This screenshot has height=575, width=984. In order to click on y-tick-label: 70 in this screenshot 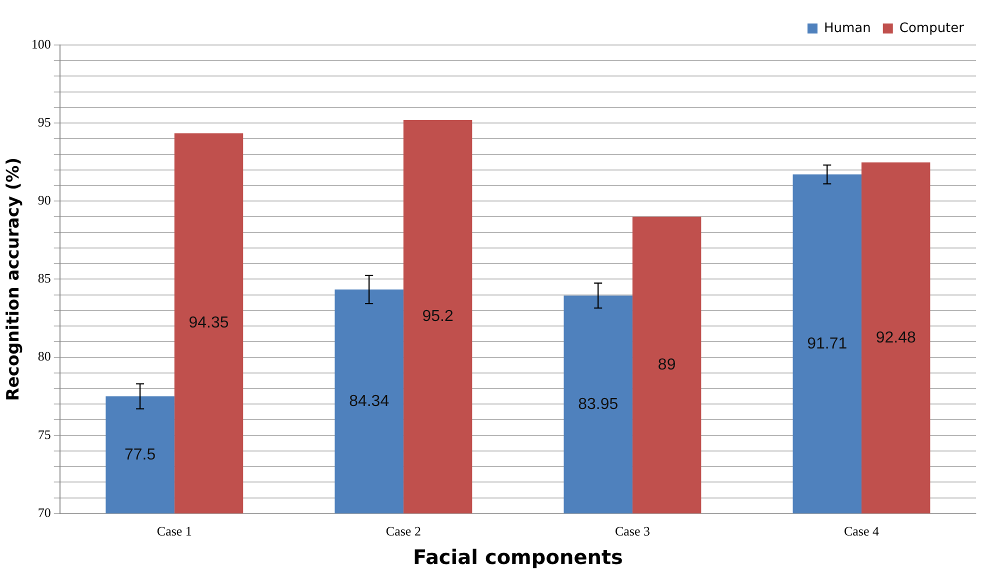, I will do `click(44, 512)`.